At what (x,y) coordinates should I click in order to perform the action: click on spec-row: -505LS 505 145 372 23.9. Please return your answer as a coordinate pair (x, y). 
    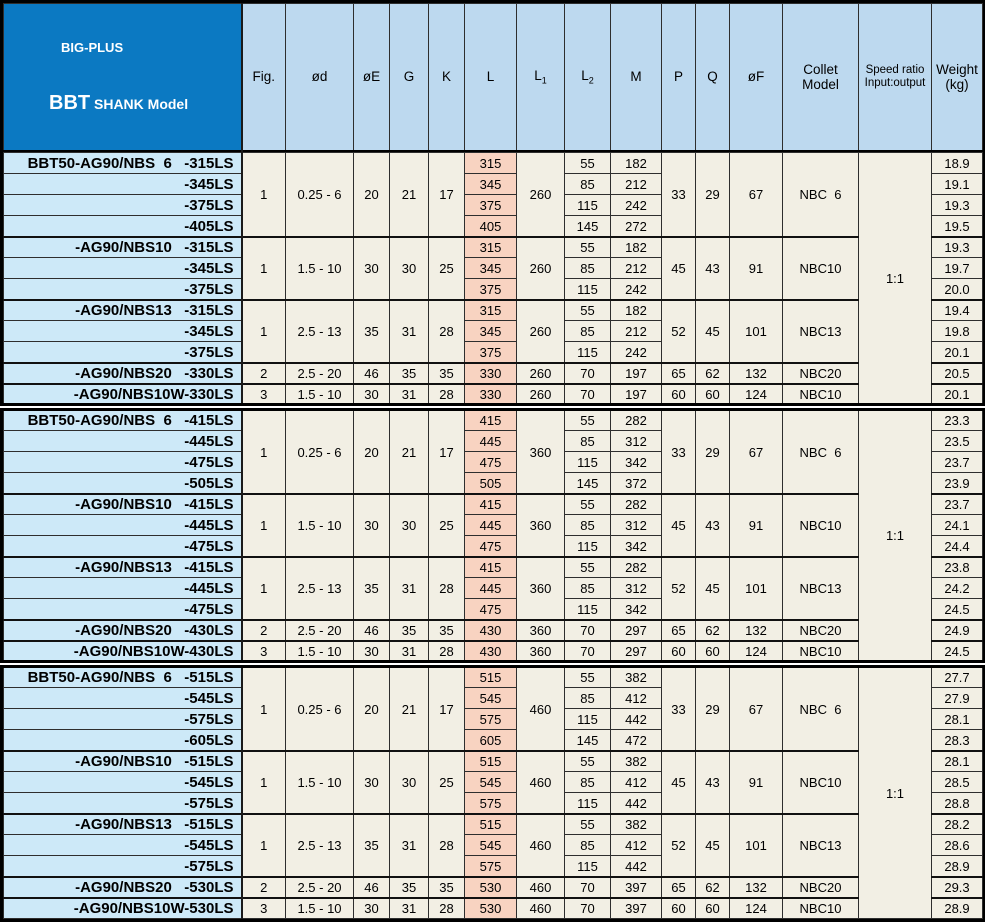
    Looking at the image, I should click on (493, 483).